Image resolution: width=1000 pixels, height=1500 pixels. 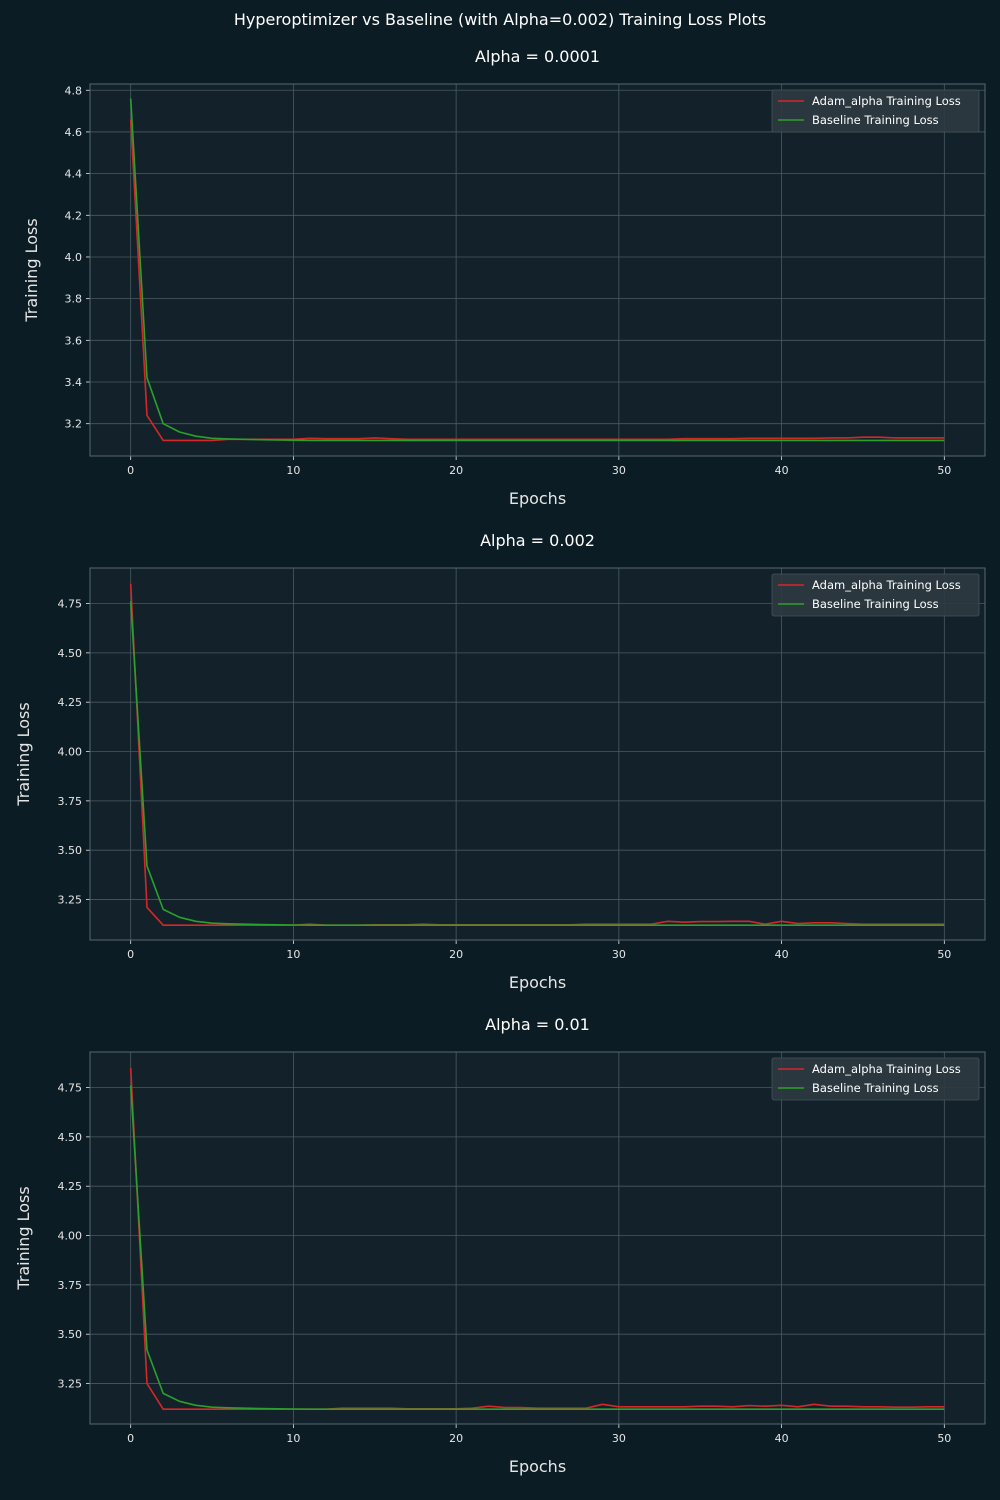 What do you see at coordinates (74, 215) in the screenshot?
I see `y-tick-label: 4.2` at bounding box center [74, 215].